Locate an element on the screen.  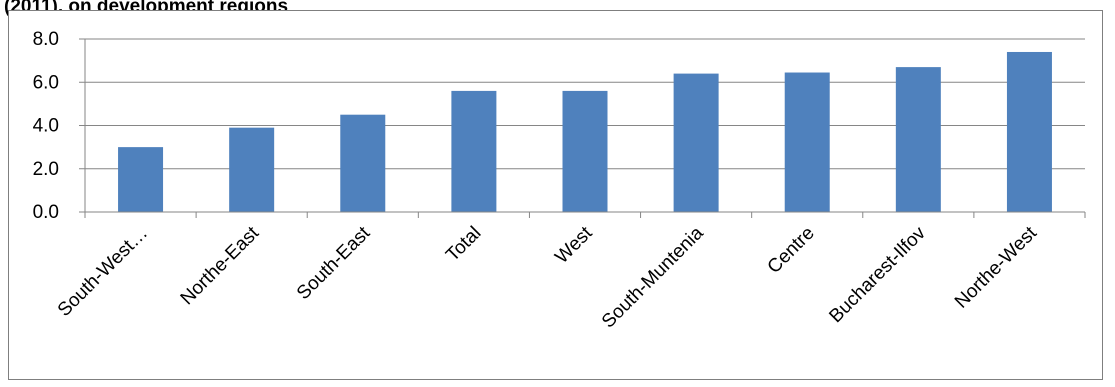
x-category-label: Northe-East is located at coordinates (220, 265).